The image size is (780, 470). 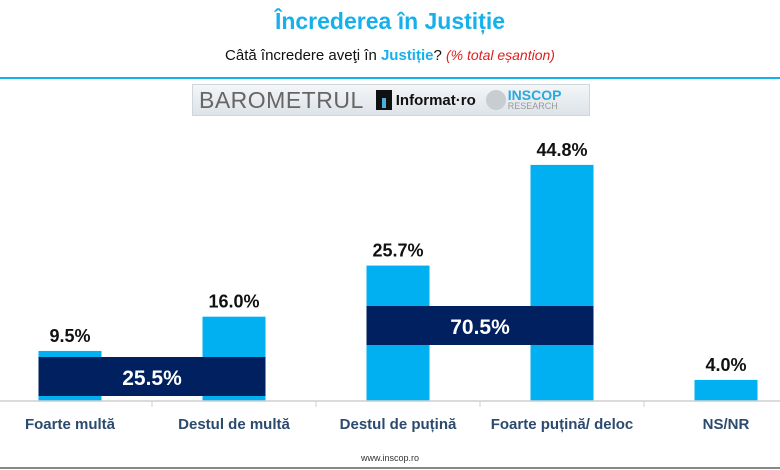 I want to click on value-label: 4.0%, so click(x=725, y=365).